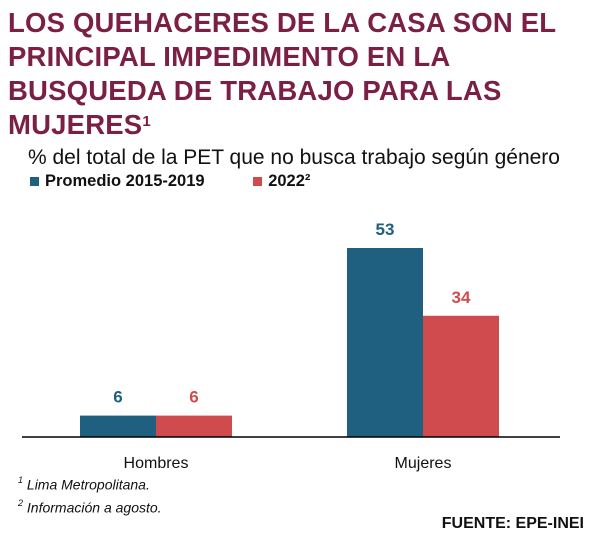 The width and height of the screenshot is (604, 548). Describe the element at coordinates (461, 297) in the screenshot. I see `data-label-mujeres-series-2: 34` at that location.